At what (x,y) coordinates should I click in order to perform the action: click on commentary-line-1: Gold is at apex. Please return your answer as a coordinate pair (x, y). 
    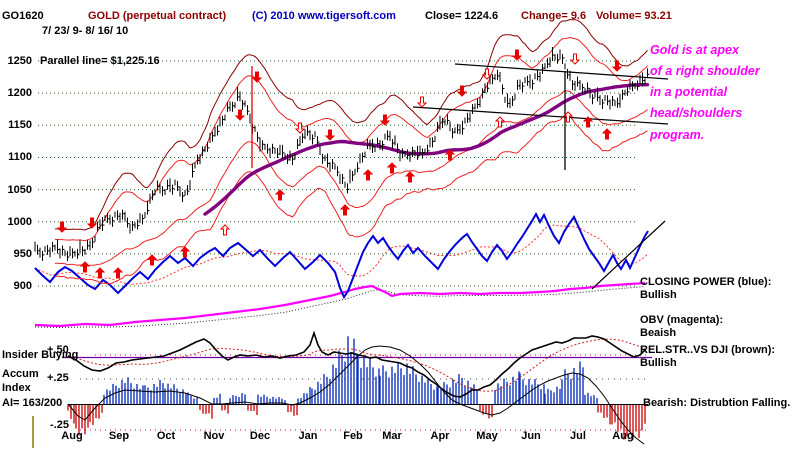
    Looking at the image, I should click on (694, 50).